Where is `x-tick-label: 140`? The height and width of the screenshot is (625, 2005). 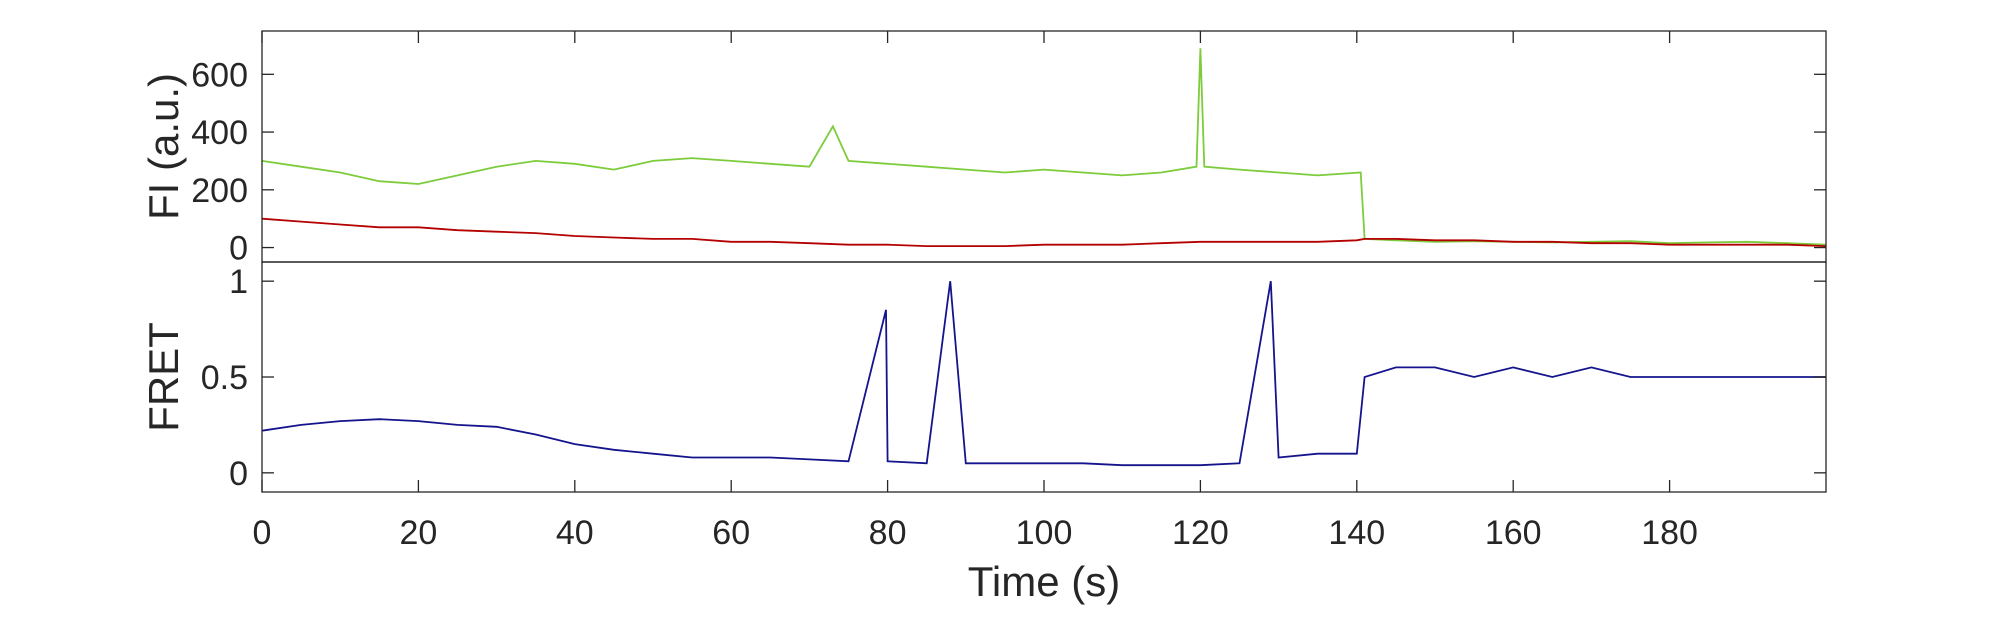
x-tick-label: 140 is located at coordinates (1356, 533).